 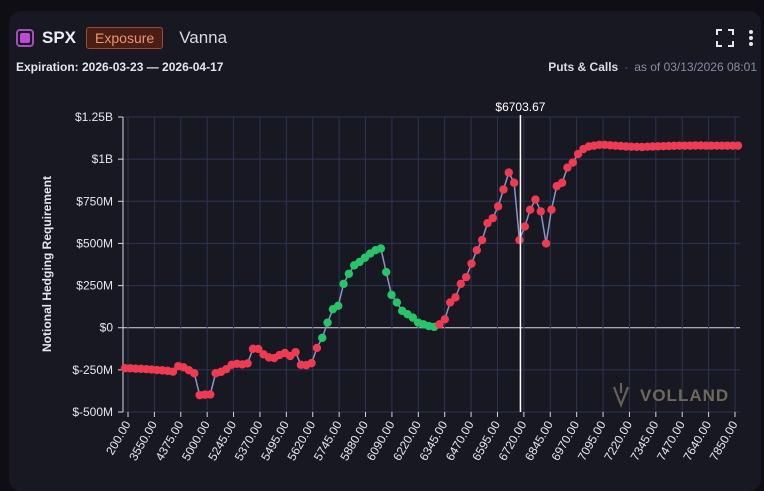 I want to click on volland-logo: VOLLAND, so click(x=671, y=394).